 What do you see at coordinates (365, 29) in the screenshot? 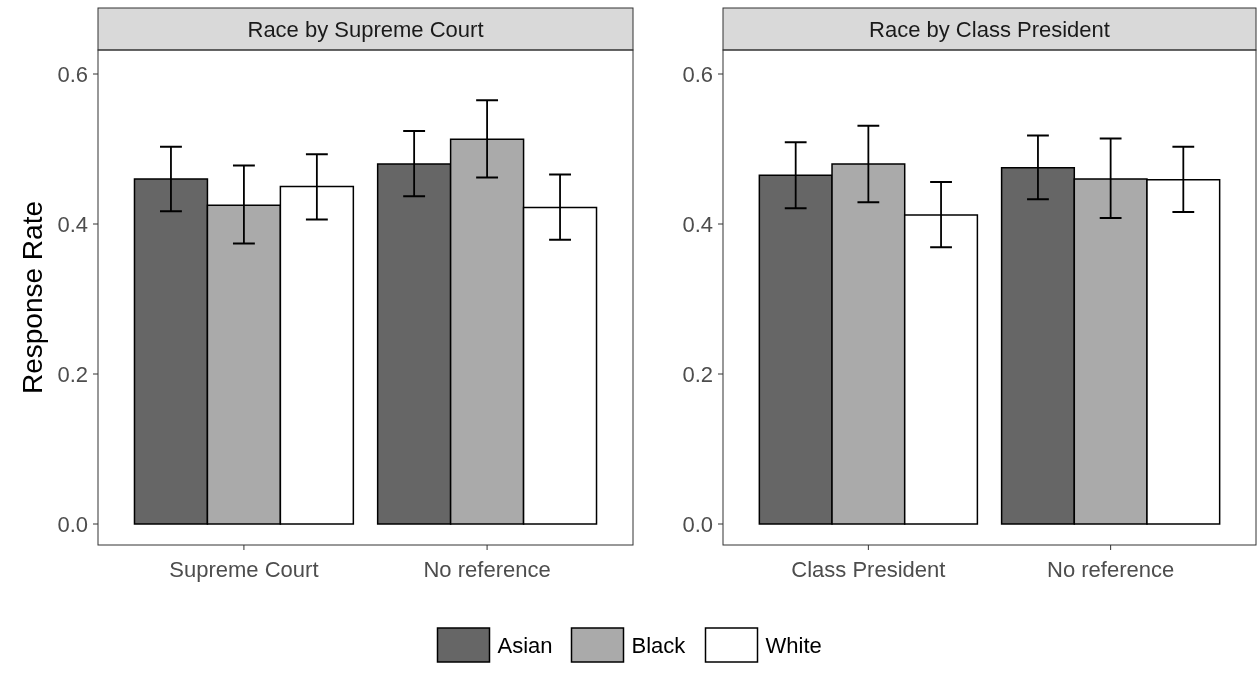
I see `chart-title: Race by Supreme Court` at bounding box center [365, 29].